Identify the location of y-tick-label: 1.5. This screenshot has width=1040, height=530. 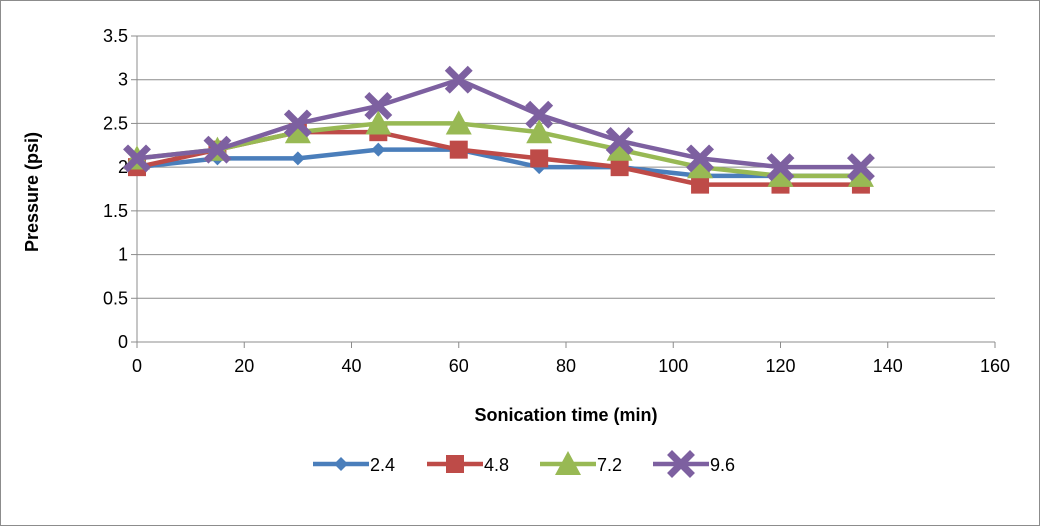
(115, 211).